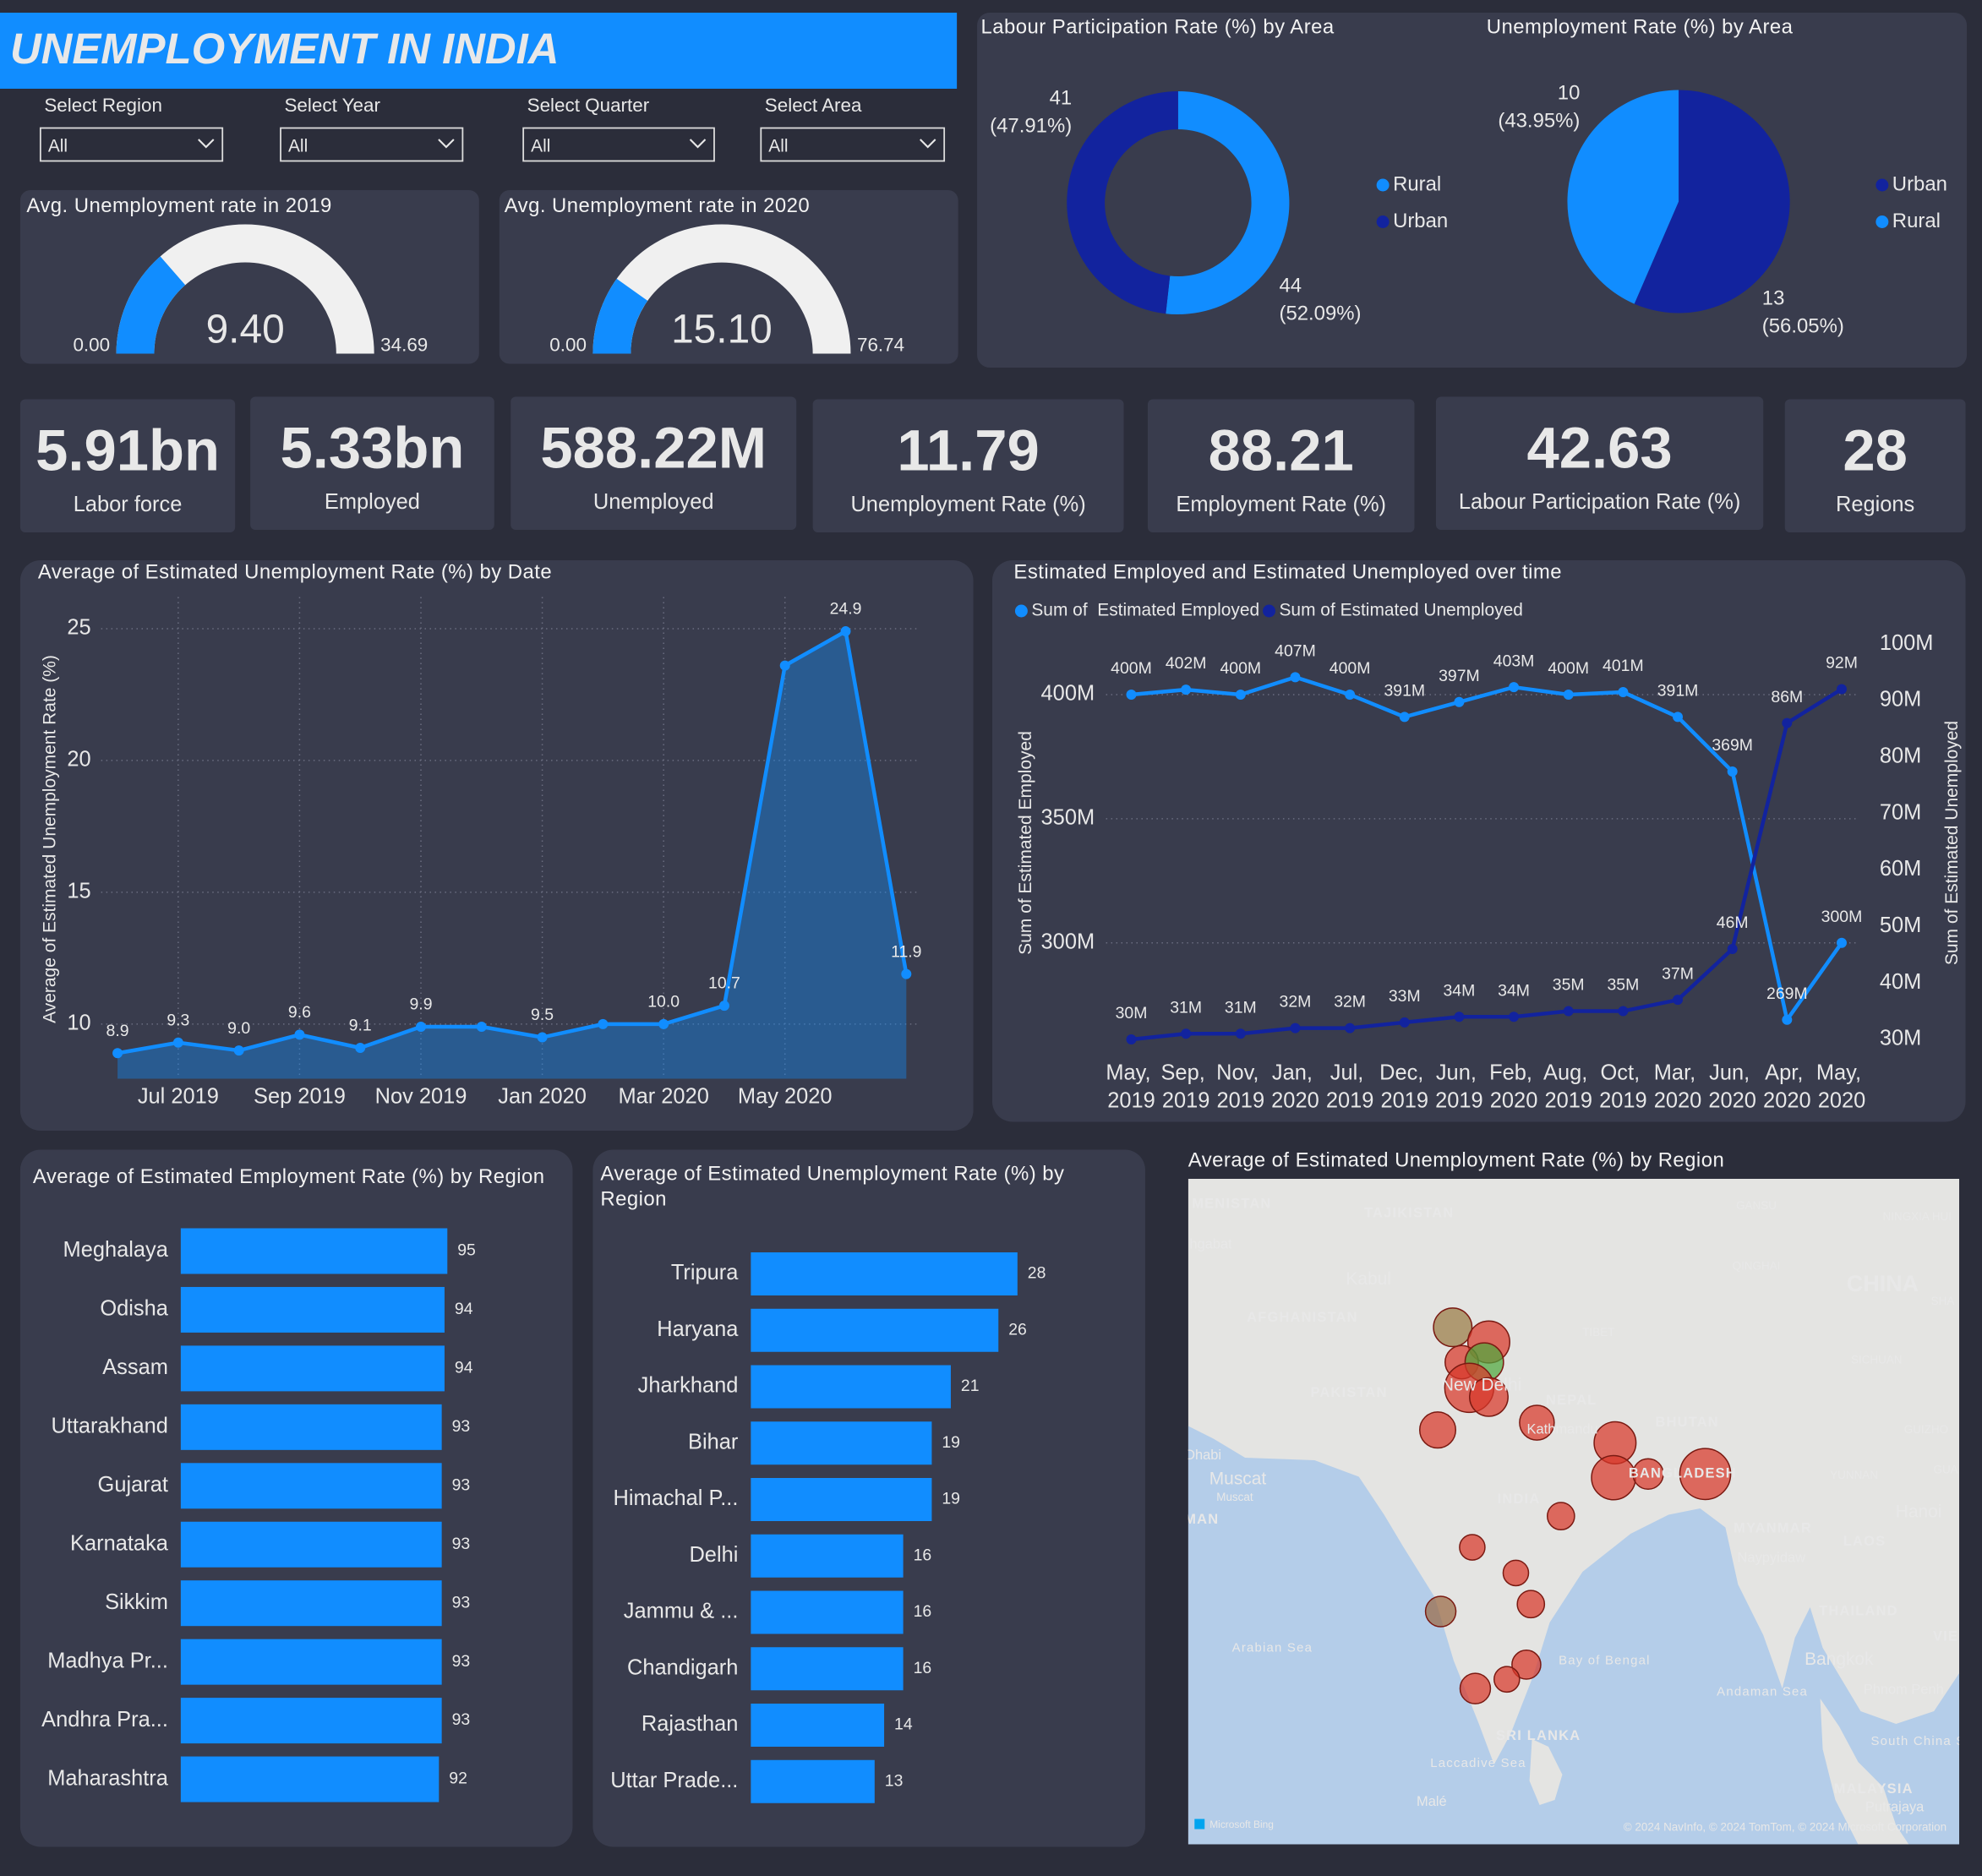 The height and width of the screenshot is (1876, 1982). I want to click on data-label: 21, so click(970, 1386).